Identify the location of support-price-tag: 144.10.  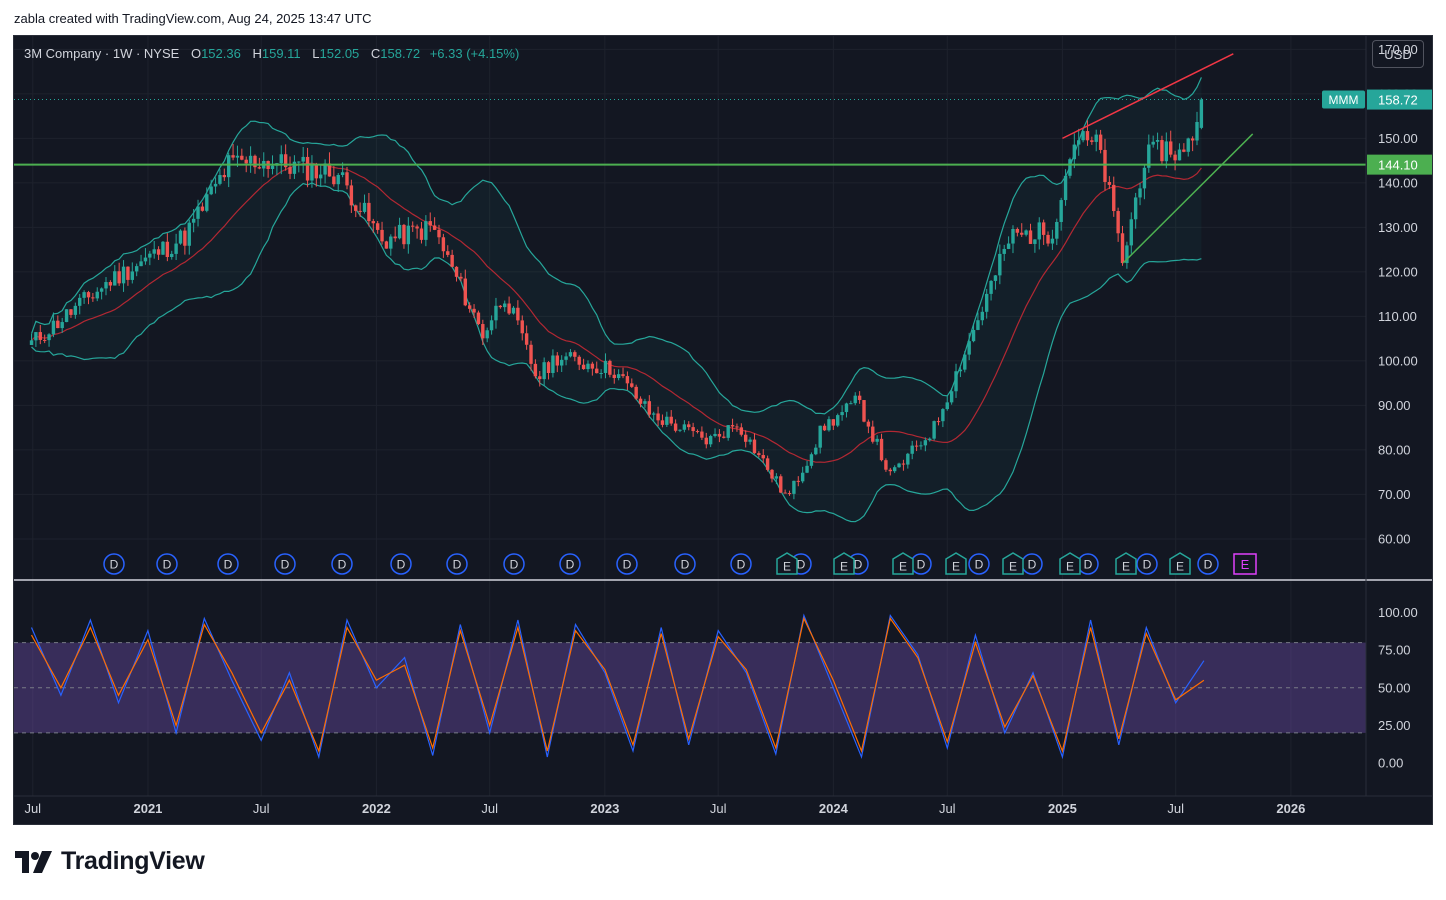
(1400, 164).